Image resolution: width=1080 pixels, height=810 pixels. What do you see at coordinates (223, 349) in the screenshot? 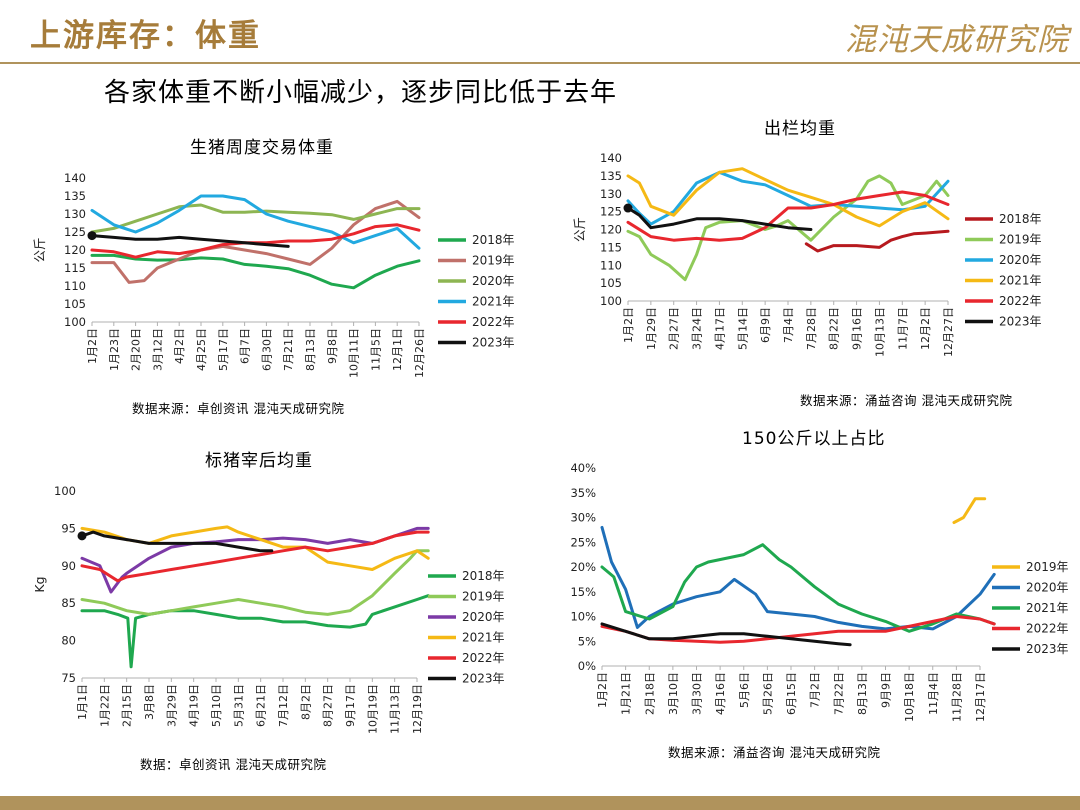
I see `x-tick-label: 5月17日` at bounding box center [223, 349].